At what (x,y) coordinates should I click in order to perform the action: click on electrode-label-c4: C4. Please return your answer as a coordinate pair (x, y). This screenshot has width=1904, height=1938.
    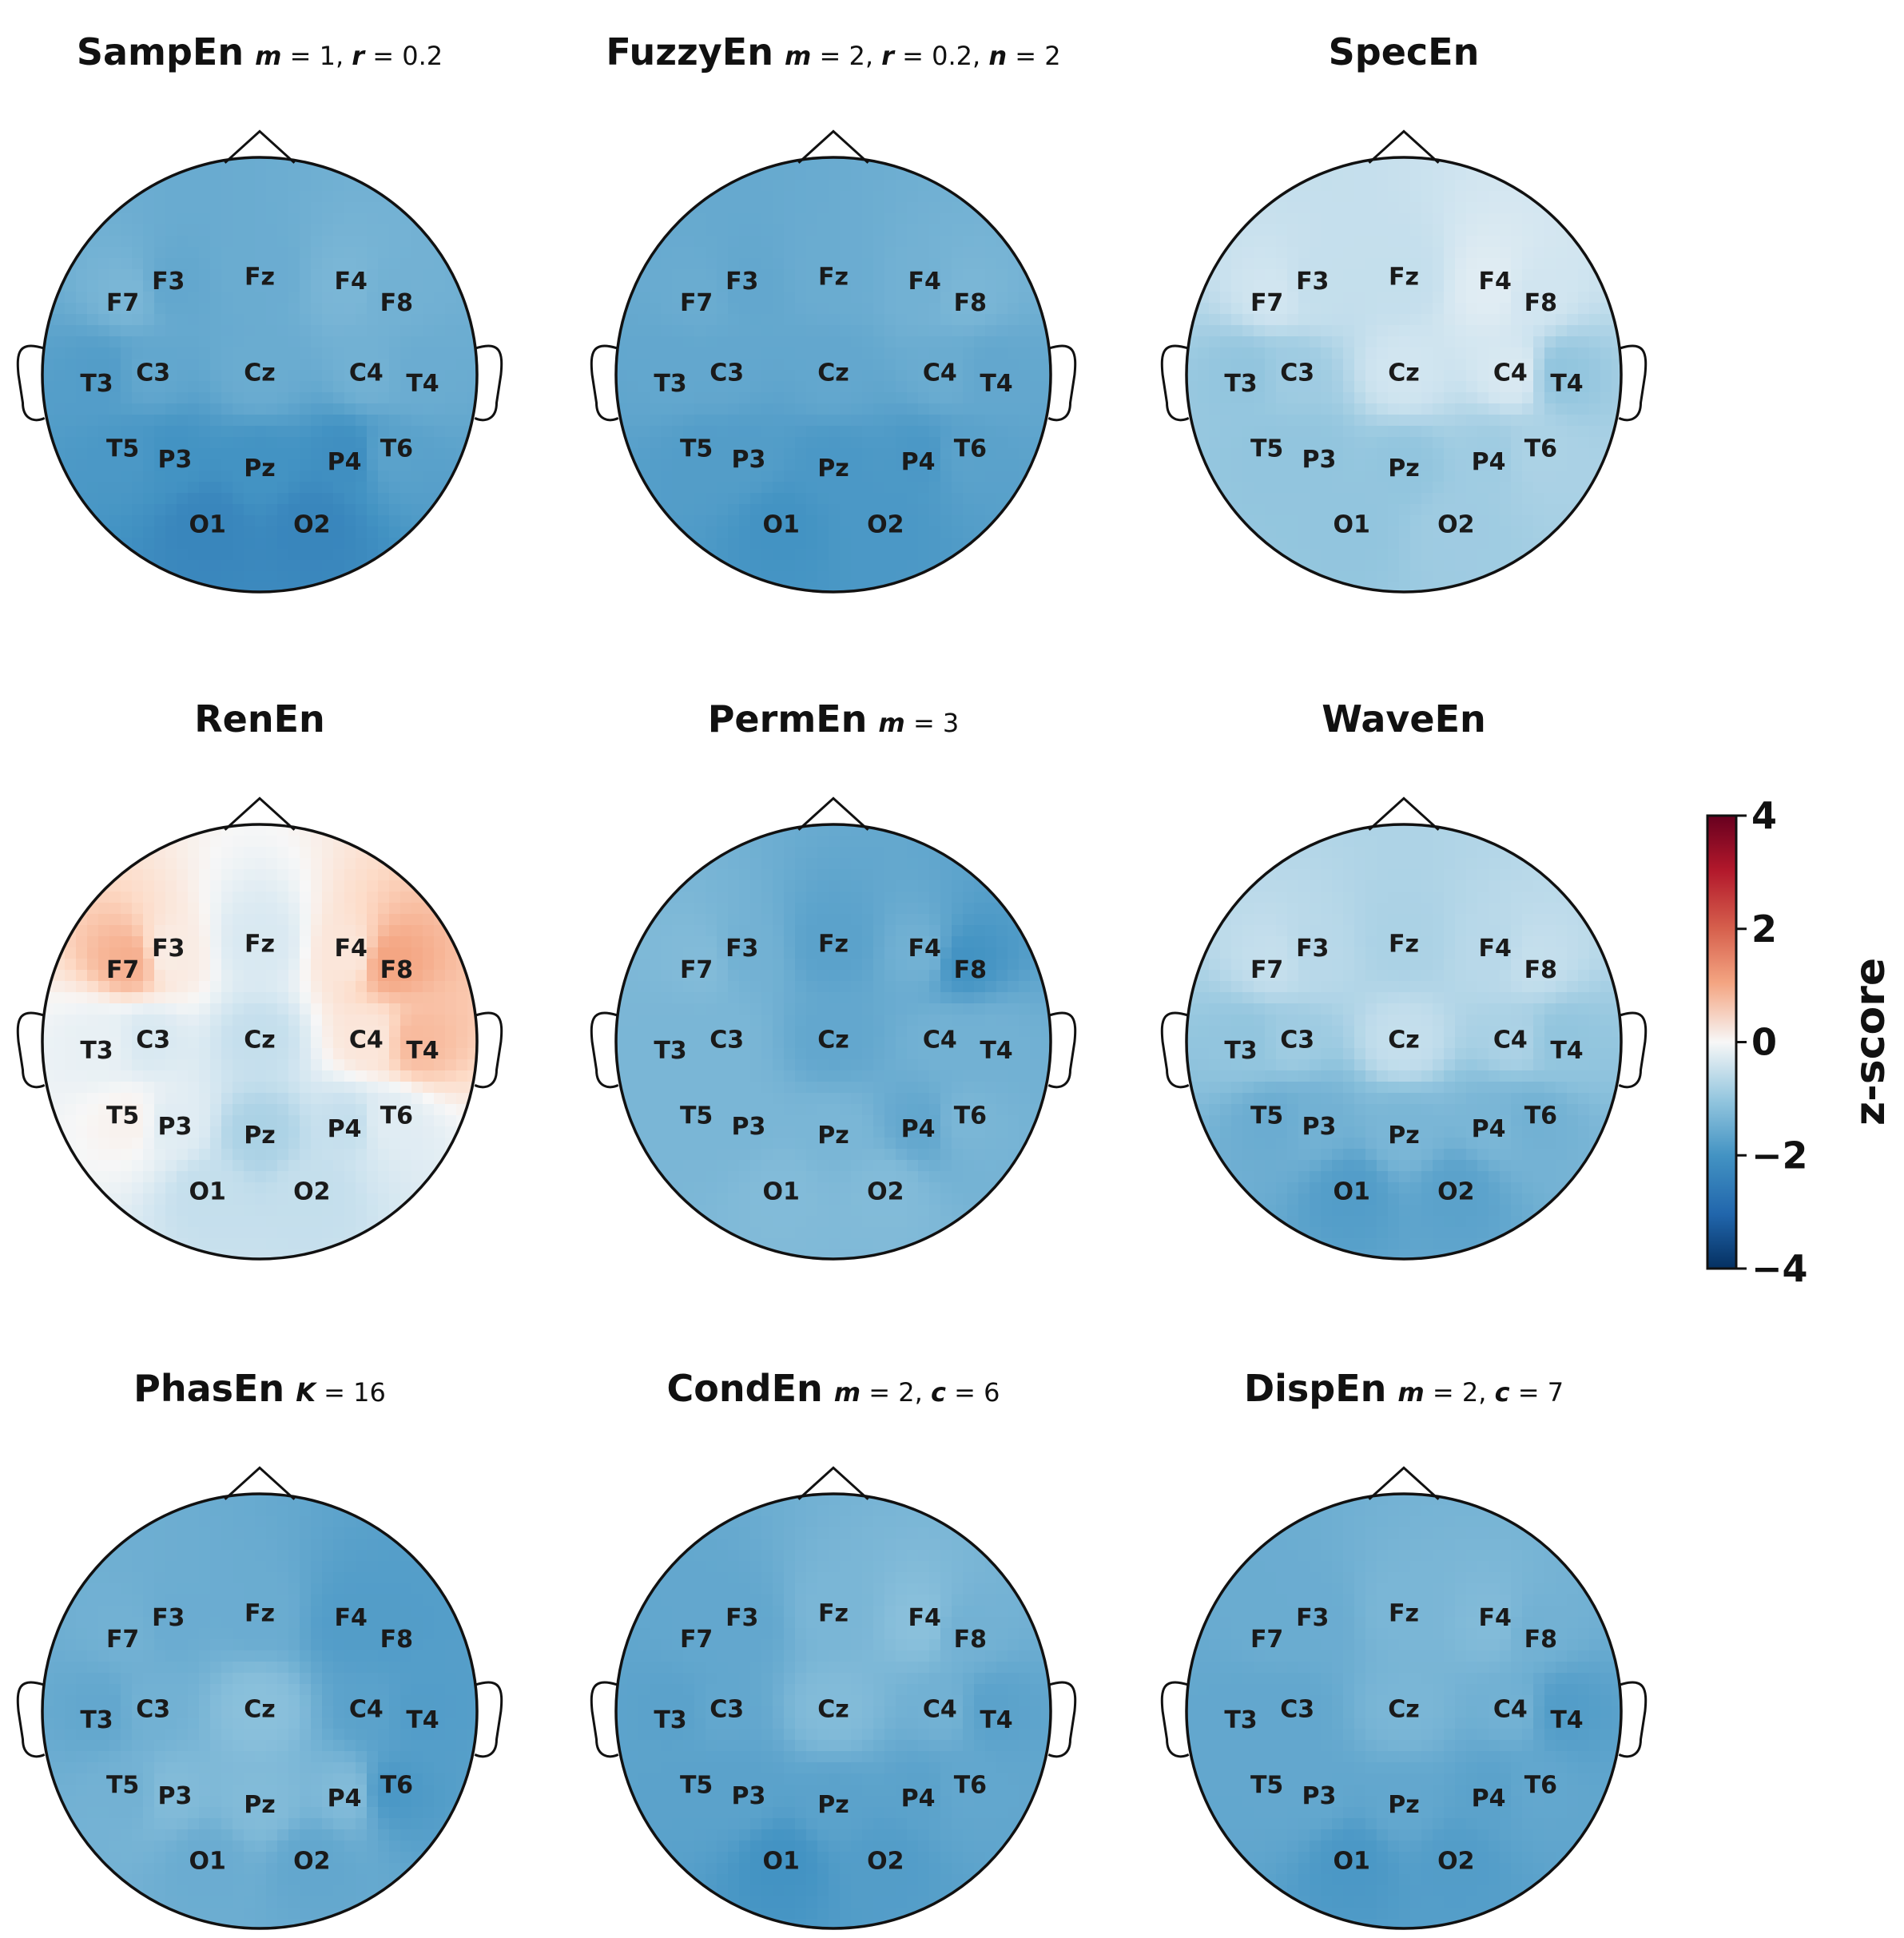
    Looking at the image, I should click on (1510, 373).